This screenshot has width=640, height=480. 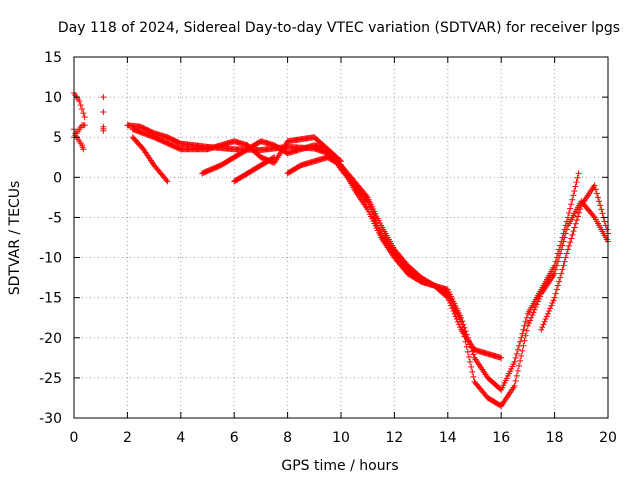 I want to click on y-tick-label: 0, so click(x=57, y=178).